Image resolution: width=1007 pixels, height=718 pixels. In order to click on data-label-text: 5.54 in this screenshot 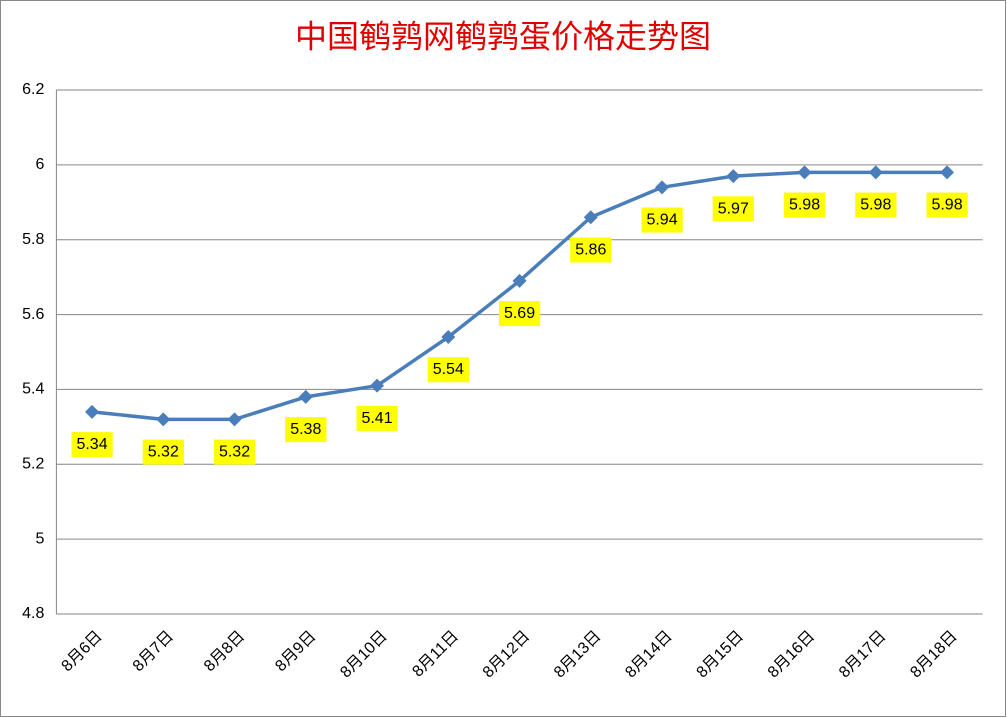, I will do `click(448, 369)`.